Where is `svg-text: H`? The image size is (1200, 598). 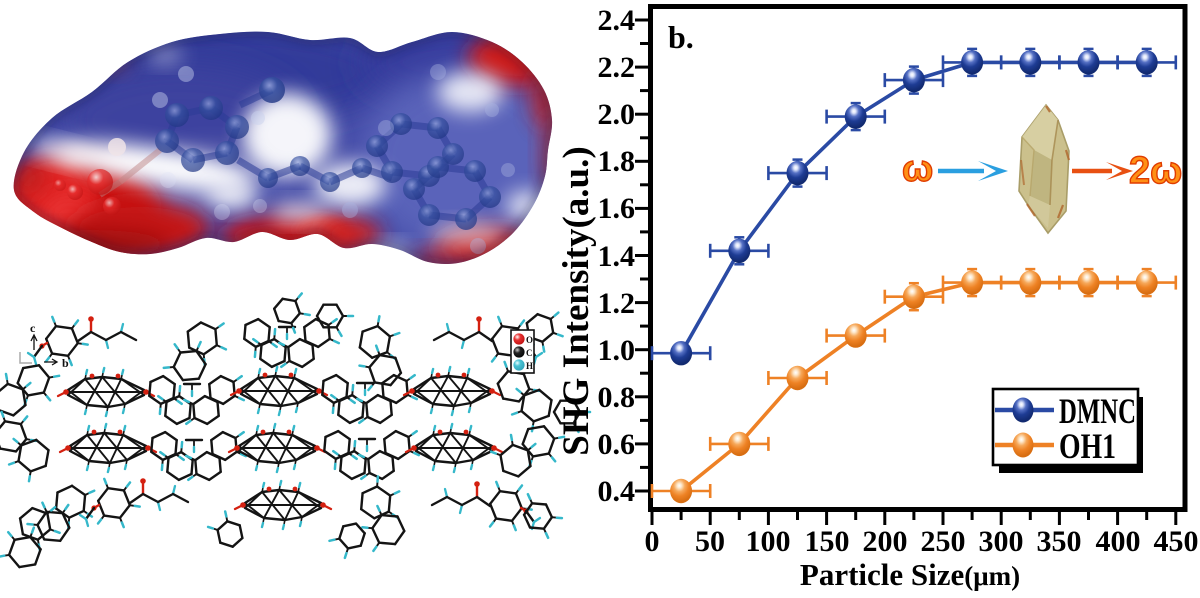 svg-text: H is located at coordinates (529, 366).